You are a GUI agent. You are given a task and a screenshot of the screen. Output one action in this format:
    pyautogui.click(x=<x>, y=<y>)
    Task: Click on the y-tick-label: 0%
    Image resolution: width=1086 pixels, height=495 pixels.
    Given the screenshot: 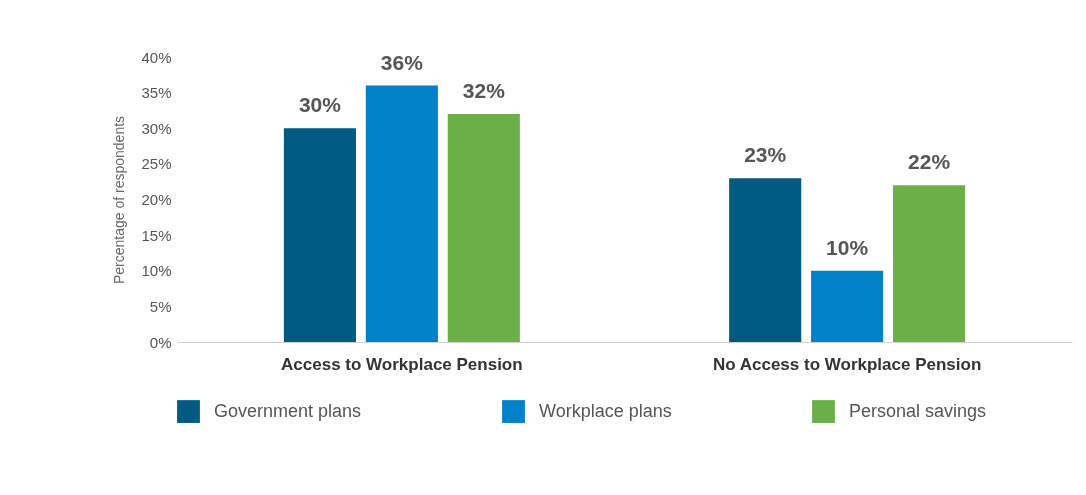 What is the action you would take?
    pyautogui.click(x=160, y=342)
    